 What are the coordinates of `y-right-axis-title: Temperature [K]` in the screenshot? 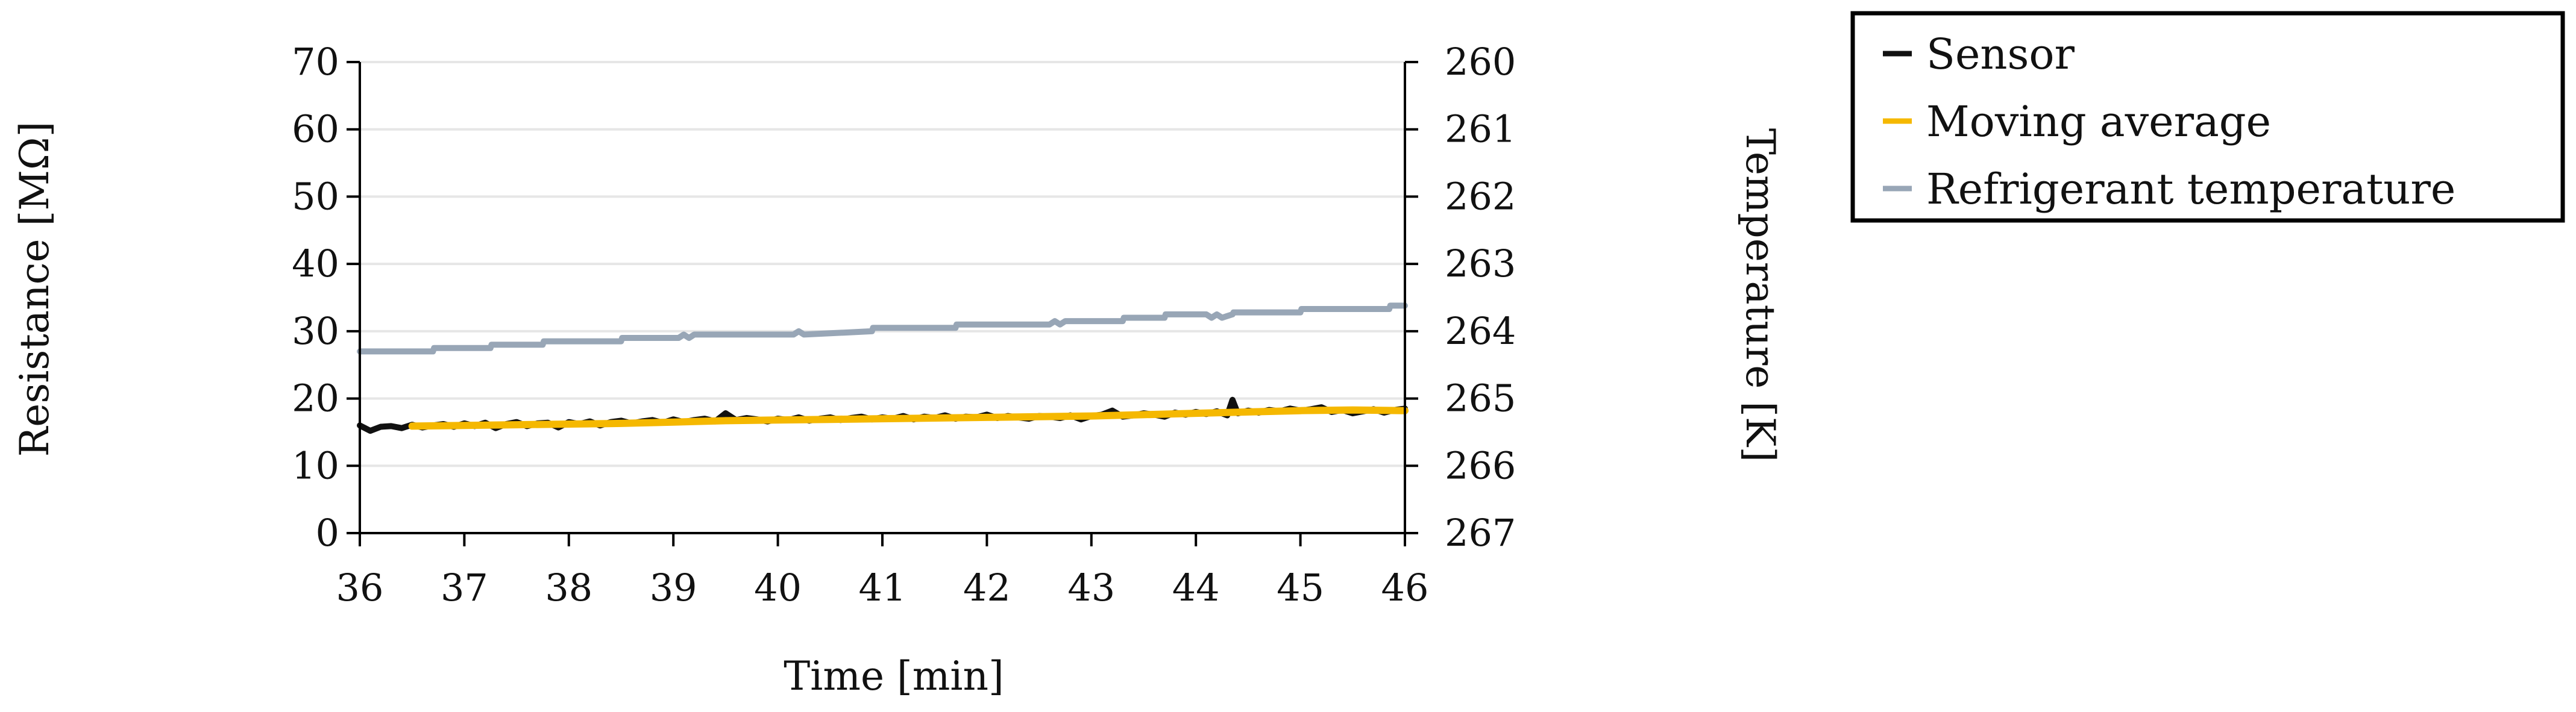 It's located at (1760, 295).